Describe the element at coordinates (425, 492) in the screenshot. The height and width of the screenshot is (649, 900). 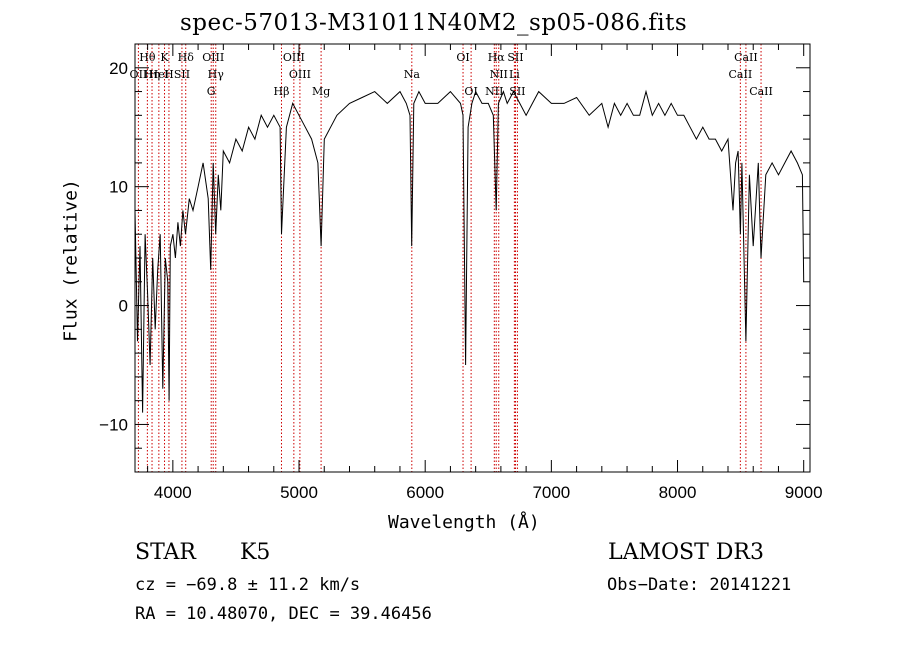
I see `x-tick-label-2: 6000` at that location.